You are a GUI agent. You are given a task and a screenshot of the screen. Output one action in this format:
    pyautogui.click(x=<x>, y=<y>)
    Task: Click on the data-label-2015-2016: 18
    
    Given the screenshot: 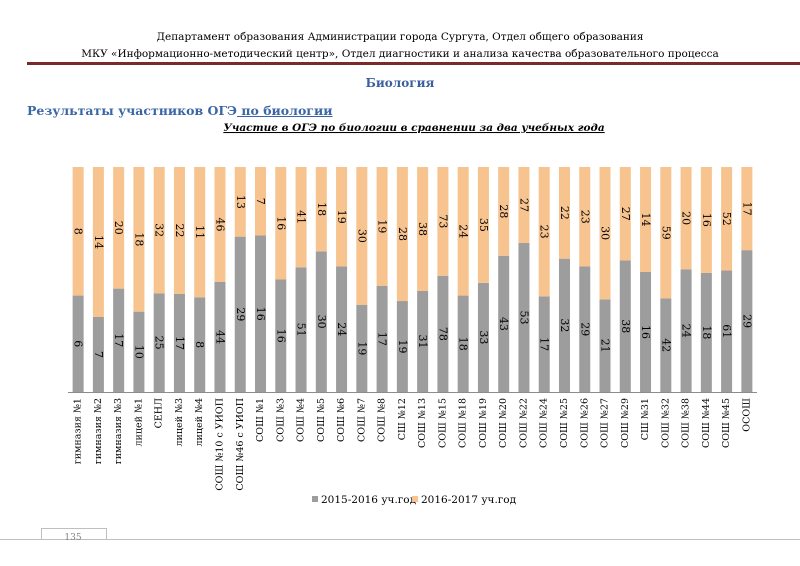 What is the action you would take?
    pyautogui.click(x=706, y=332)
    